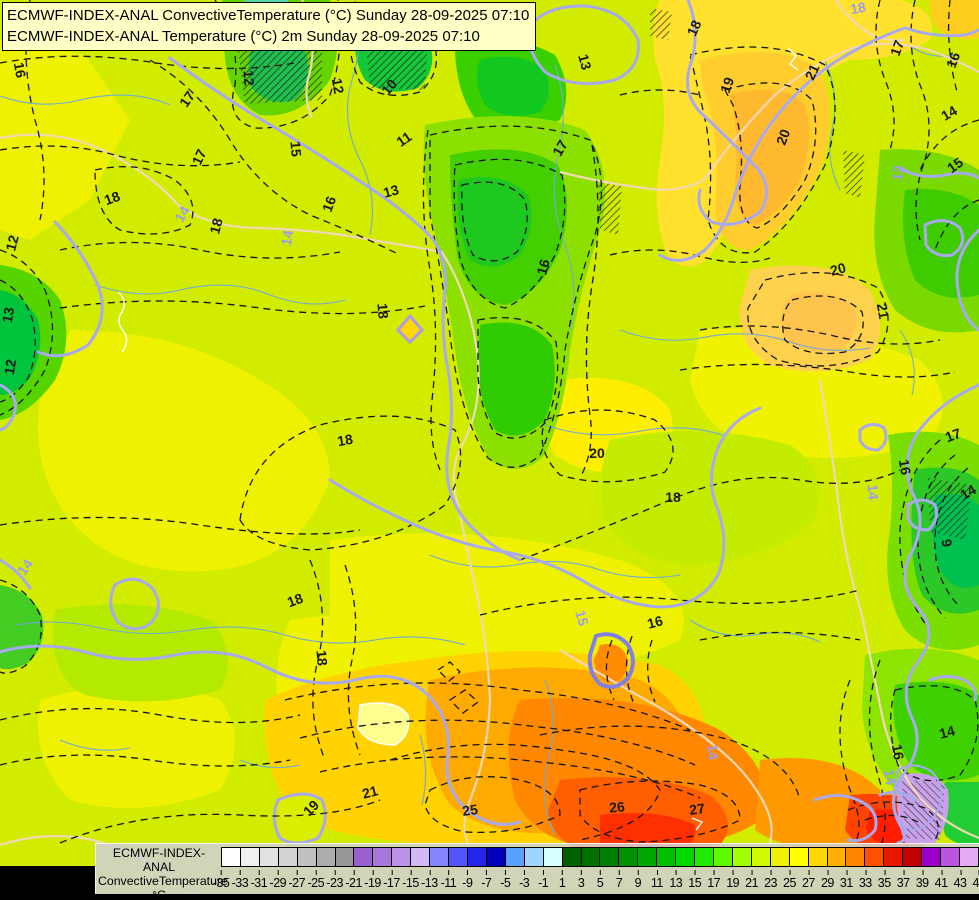 The width and height of the screenshot is (979, 900). What do you see at coordinates (221, 880) in the screenshot?
I see `legend-tick-label: -35` at bounding box center [221, 880].